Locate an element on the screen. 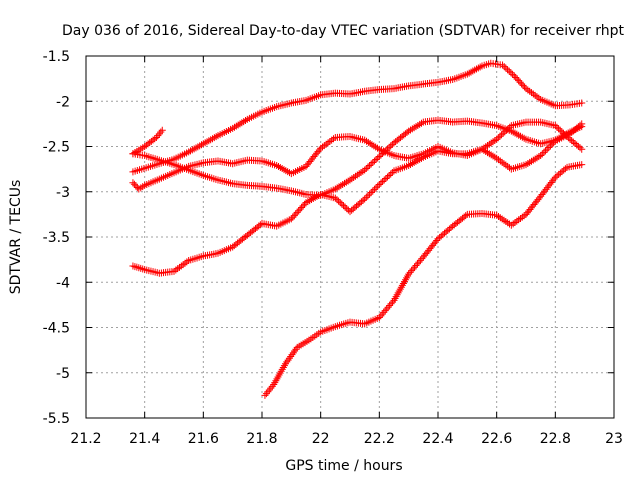  x-tick-label: 23 is located at coordinates (614, 439).